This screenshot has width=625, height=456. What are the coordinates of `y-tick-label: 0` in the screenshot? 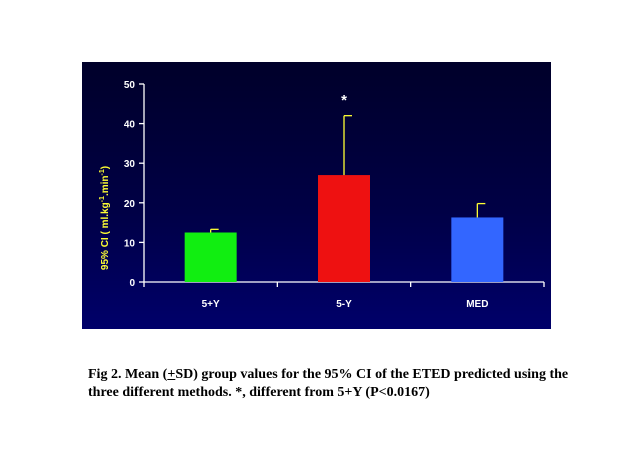 It's located at (132, 283).